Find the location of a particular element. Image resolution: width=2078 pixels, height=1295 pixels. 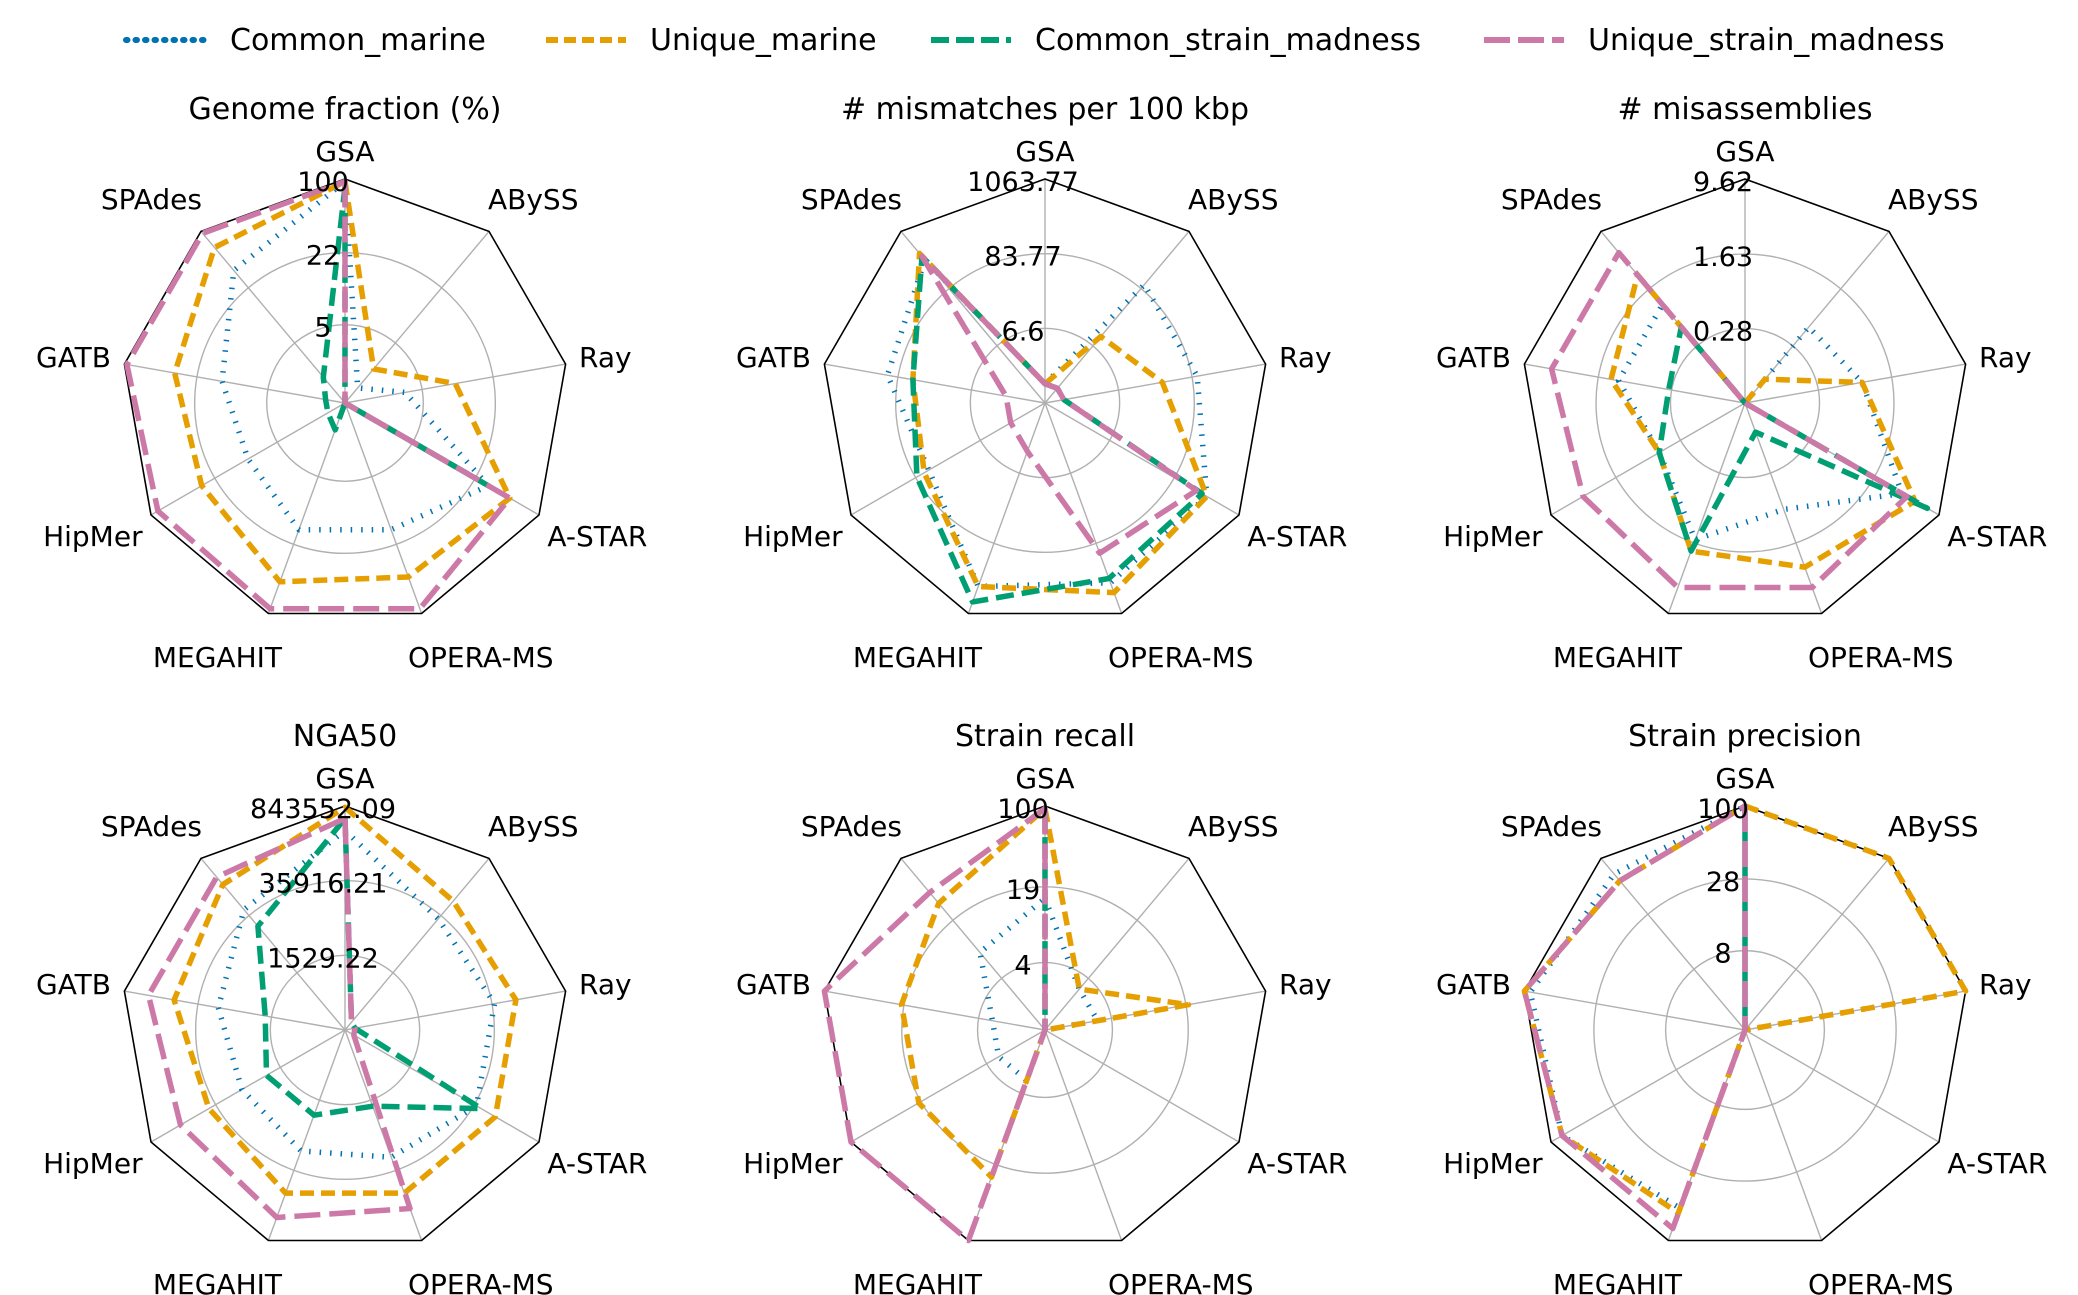

legend-label-common-marine: Common_marine is located at coordinates (358, 40).